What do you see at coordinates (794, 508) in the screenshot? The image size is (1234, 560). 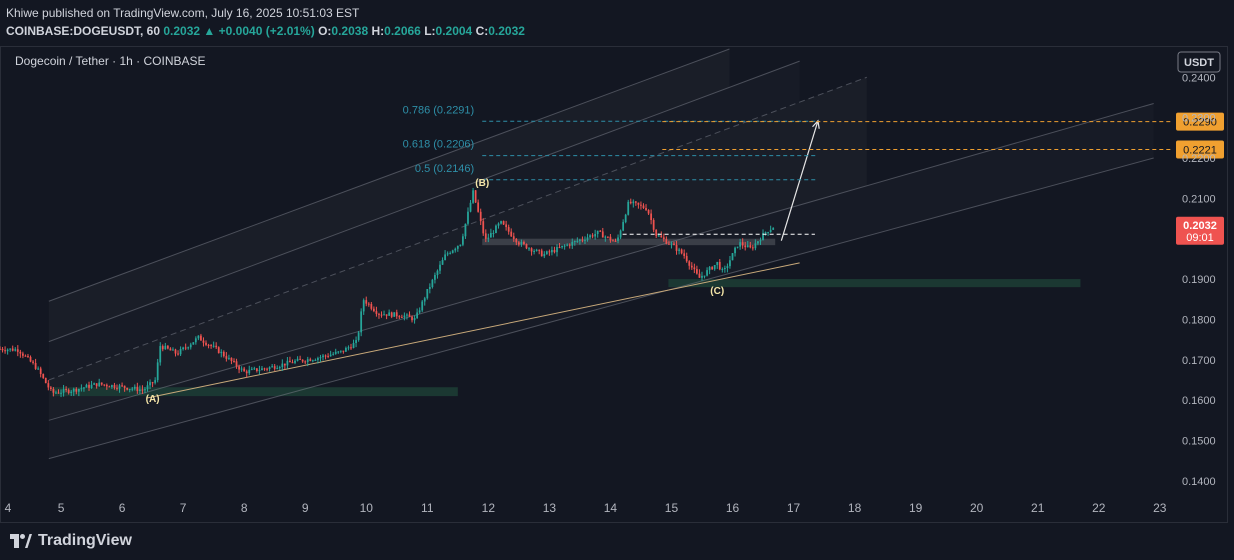 I see `x-tick-label: 17` at bounding box center [794, 508].